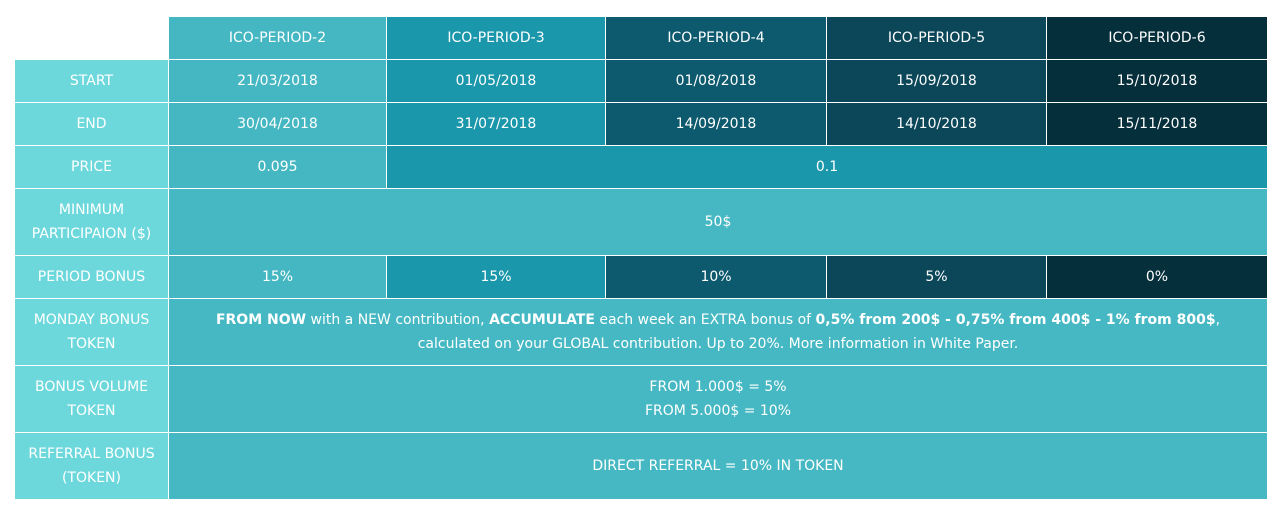 Image resolution: width=1280 pixels, height=509 pixels. Describe the element at coordinates (91, 81) in the screenshot. I see `start-label: START` at that location.